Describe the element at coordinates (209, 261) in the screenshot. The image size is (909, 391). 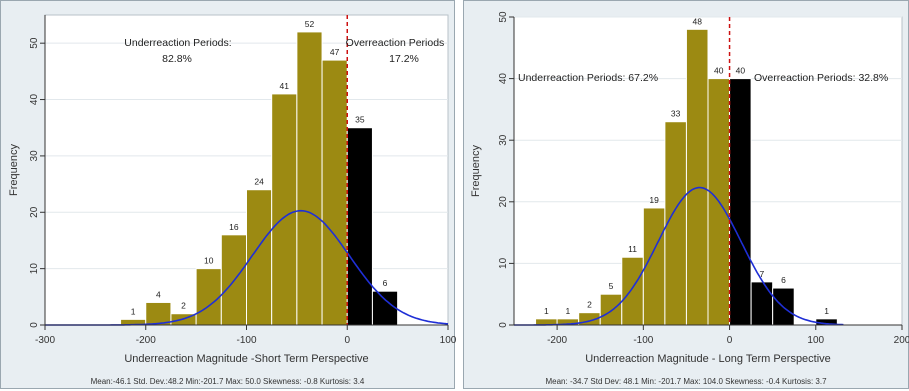
I see `bar-value-label: 10` at that location.